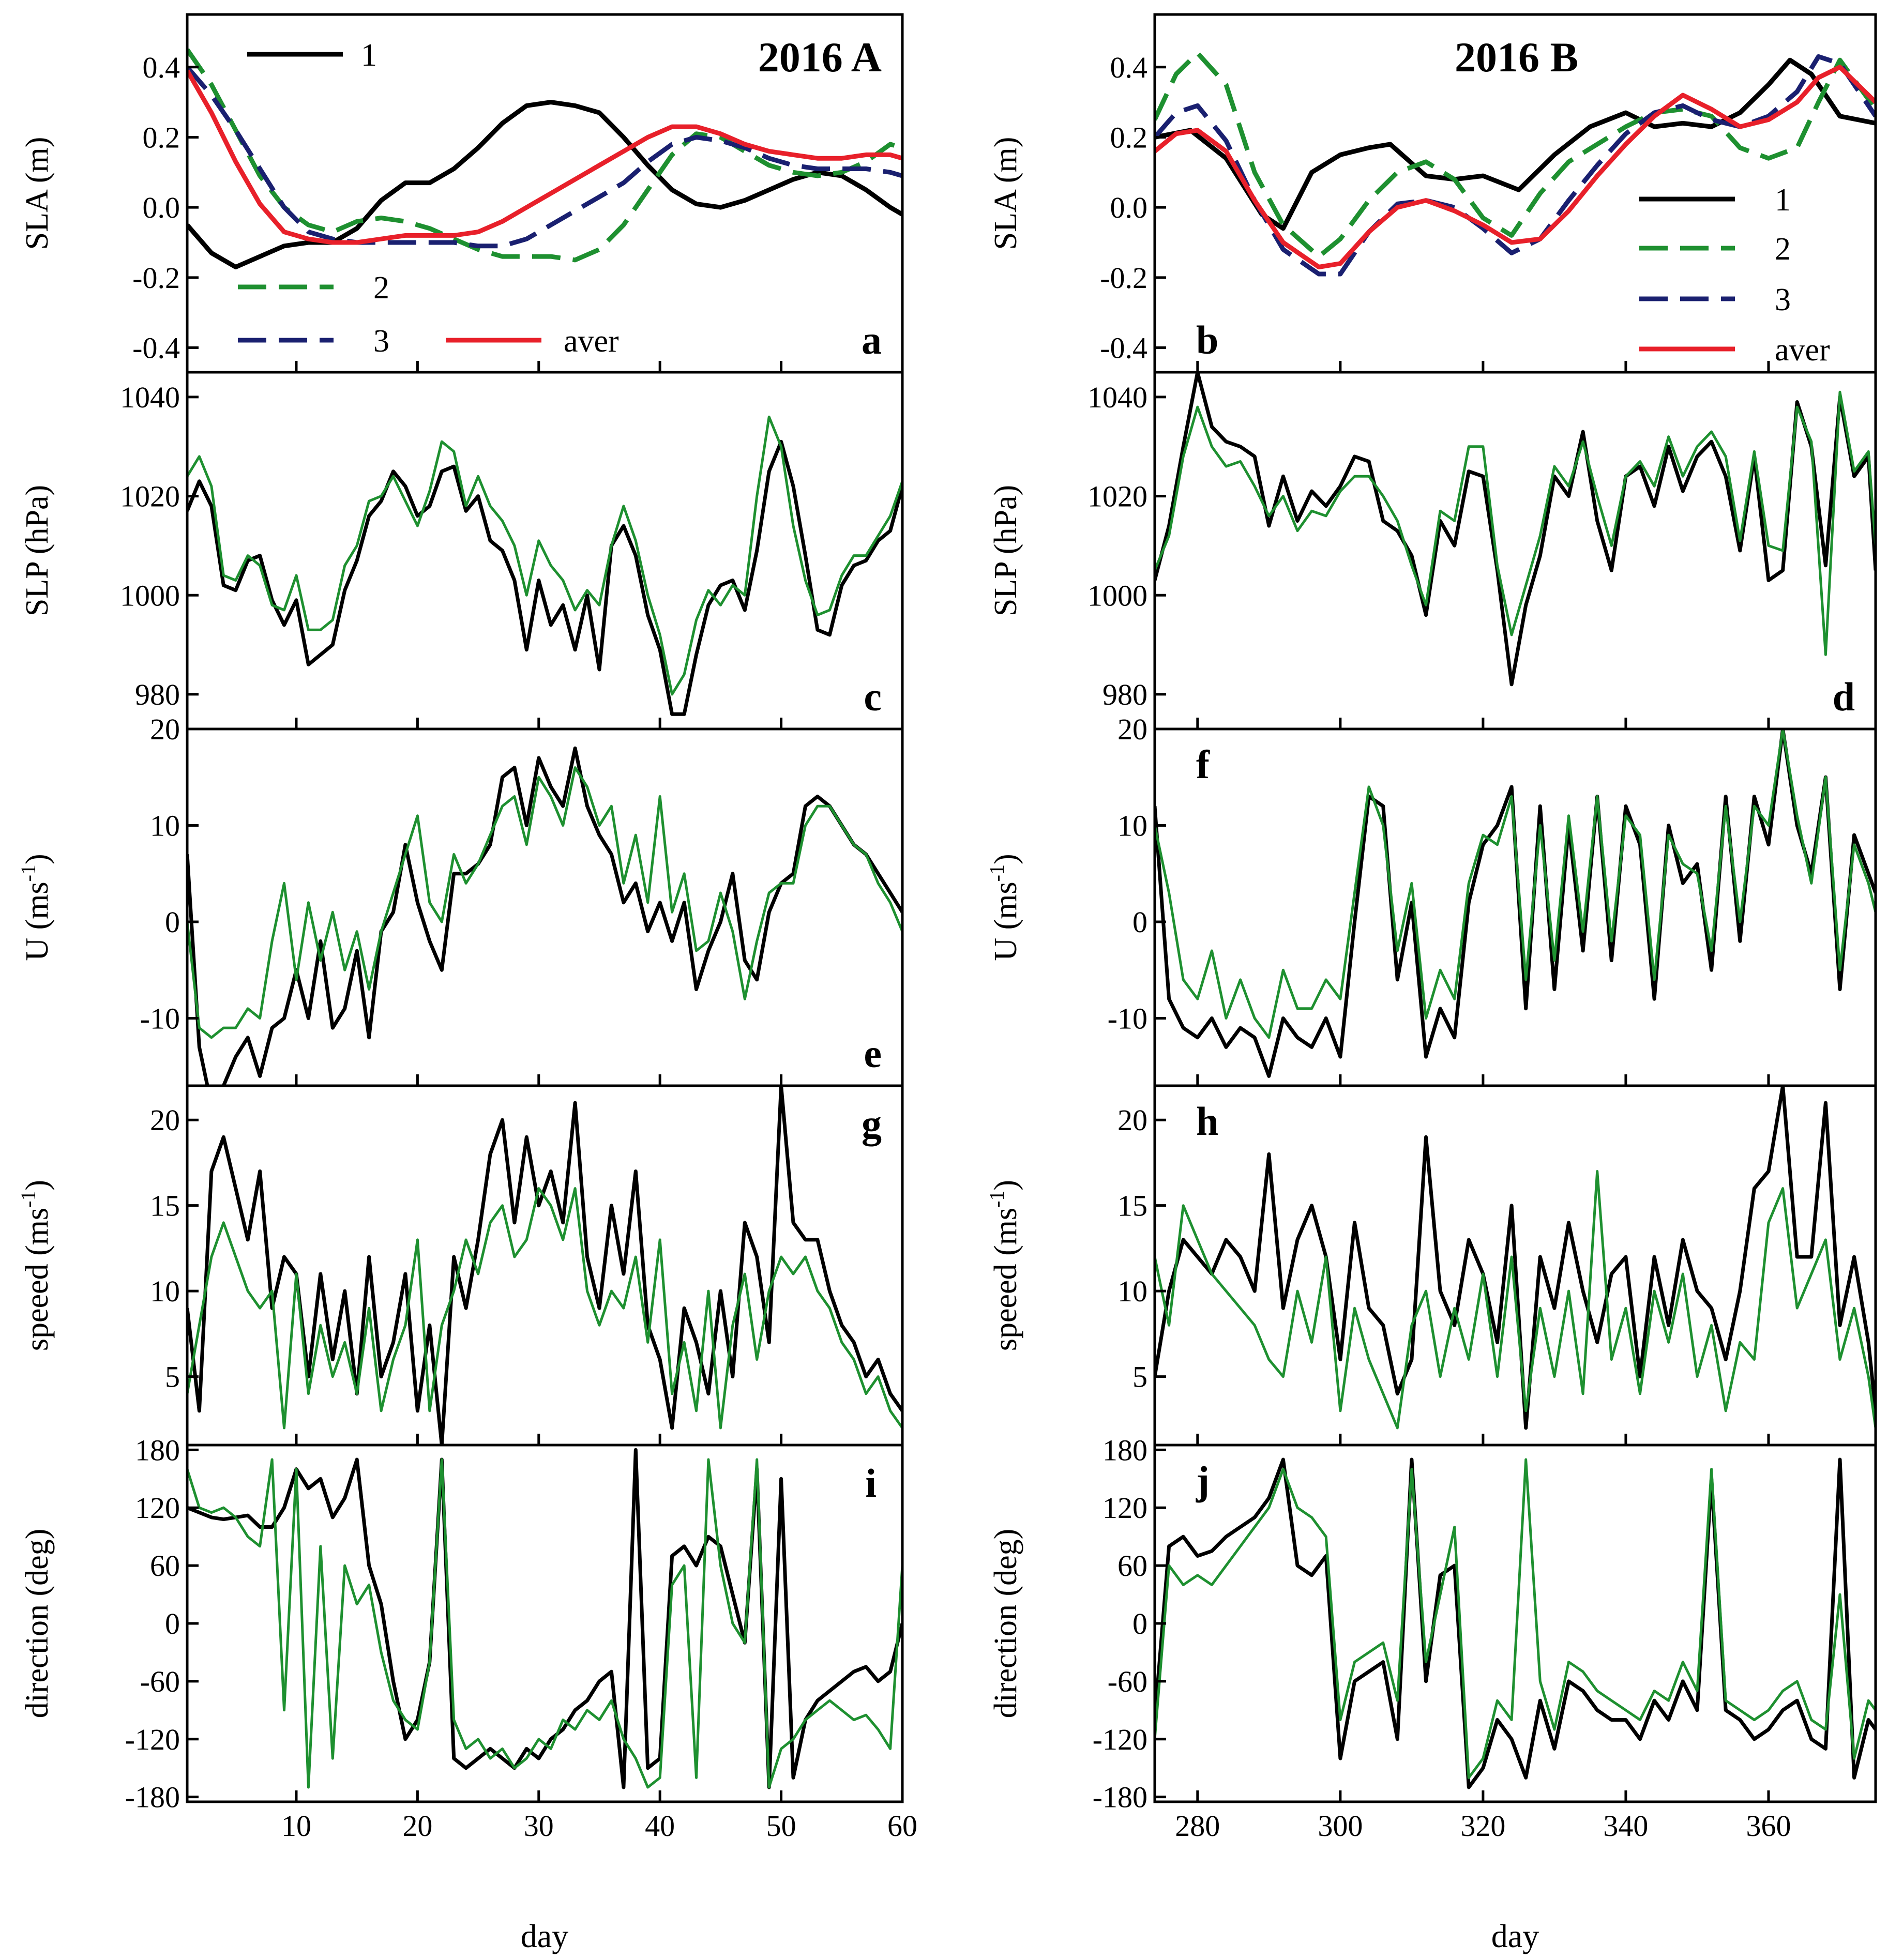  Describe the element at coordinates (37, 550) in the screenshot. I see `y-axis-label: SLP (hPa)` at that location.